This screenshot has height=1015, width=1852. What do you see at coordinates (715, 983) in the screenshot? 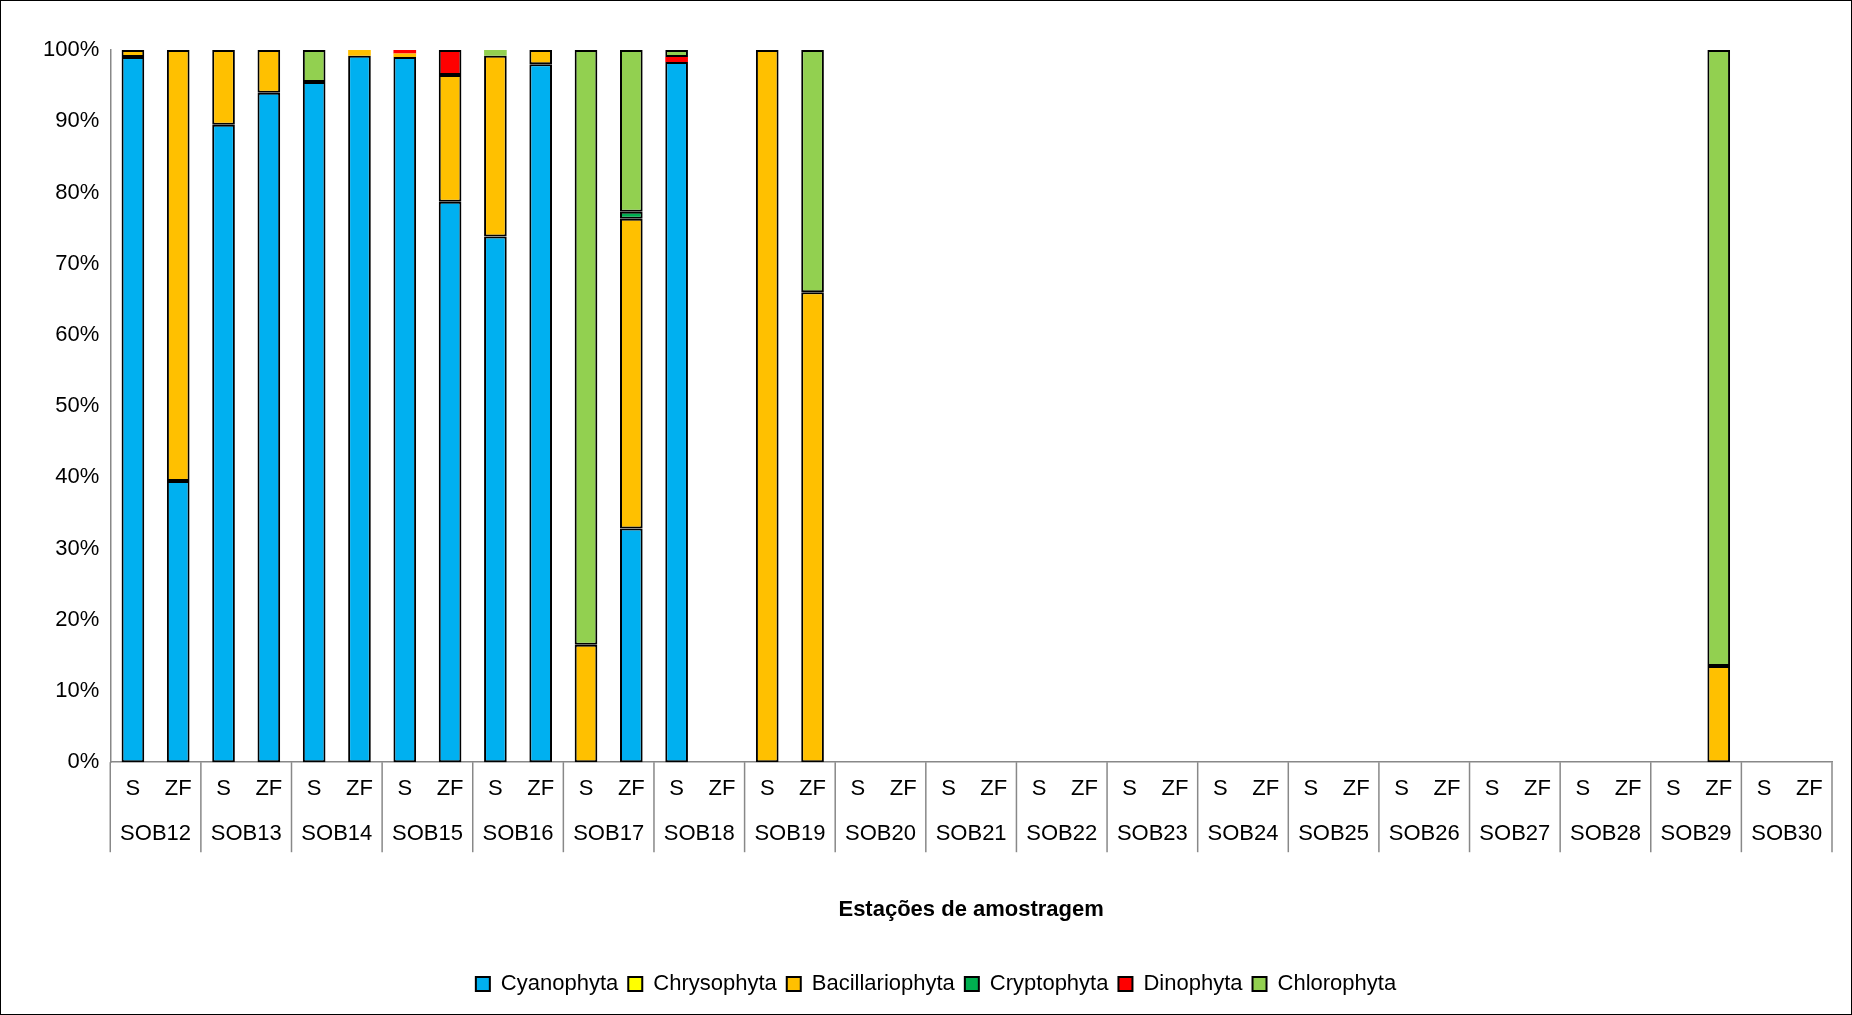
I see `legend-label: Chrysophyta` at bounding box center [715, 983].